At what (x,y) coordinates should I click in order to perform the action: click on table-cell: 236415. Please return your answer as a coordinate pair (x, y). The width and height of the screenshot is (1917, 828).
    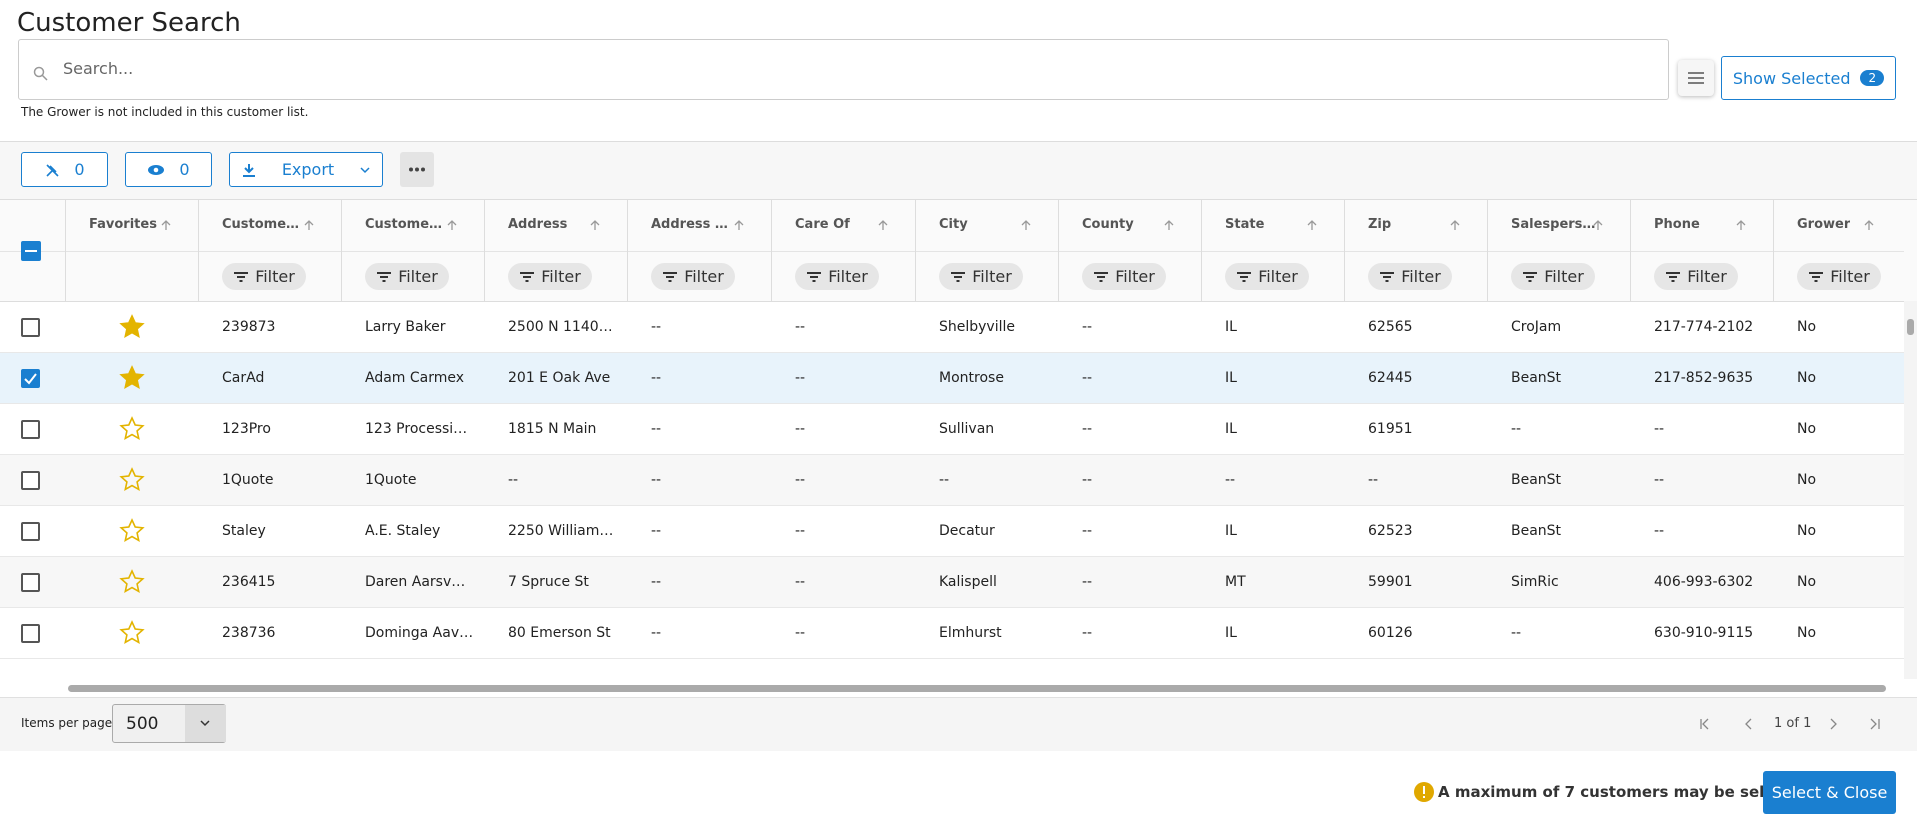
    Looking at the image, I should click on (249, 582).